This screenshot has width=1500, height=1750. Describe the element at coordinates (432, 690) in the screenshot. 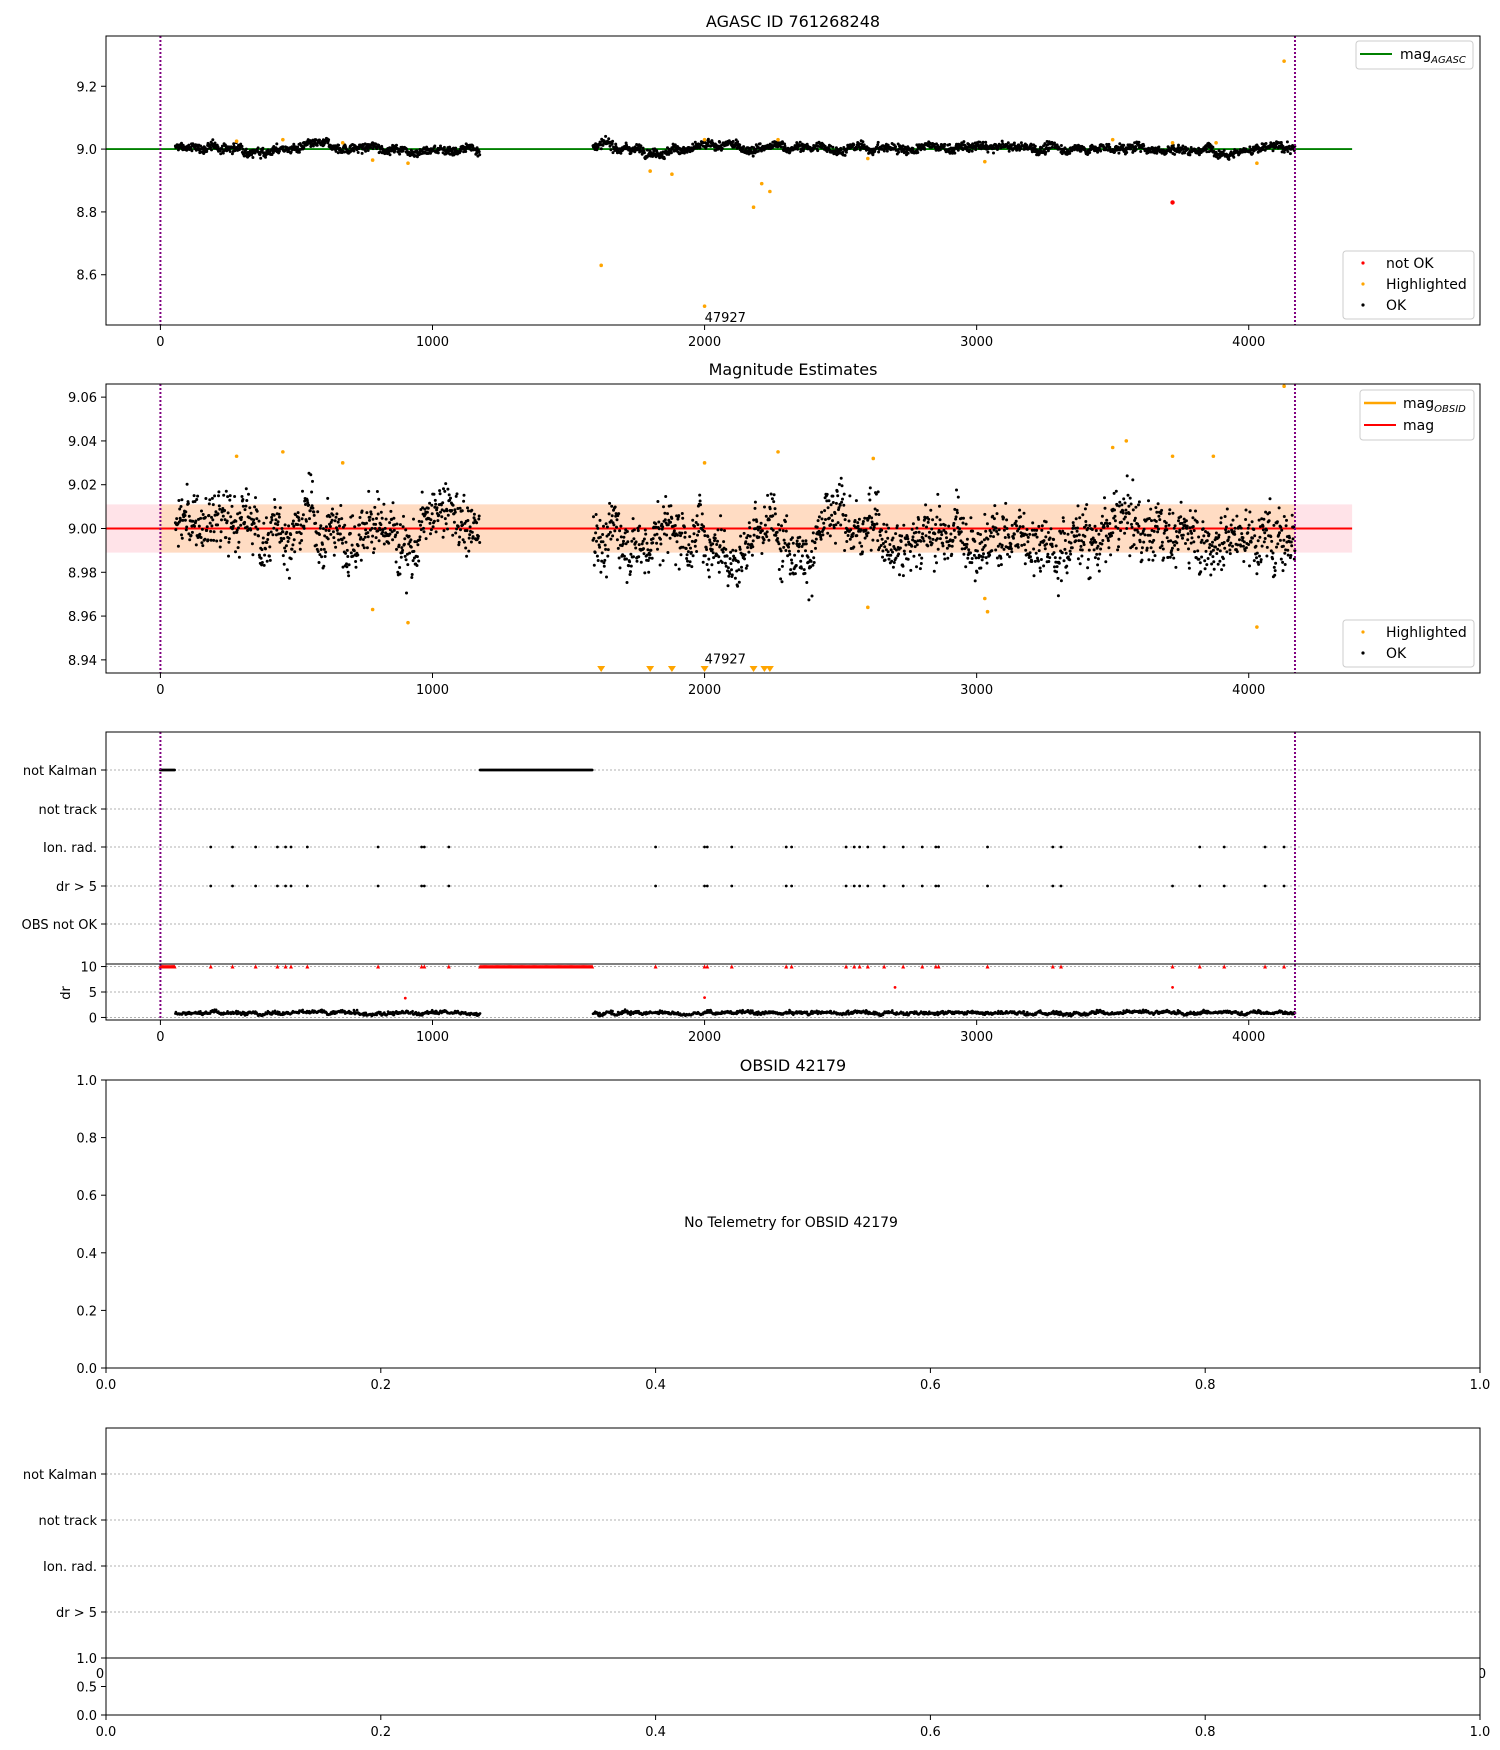

I see `estimates-xtick-label: 1000` at that location.